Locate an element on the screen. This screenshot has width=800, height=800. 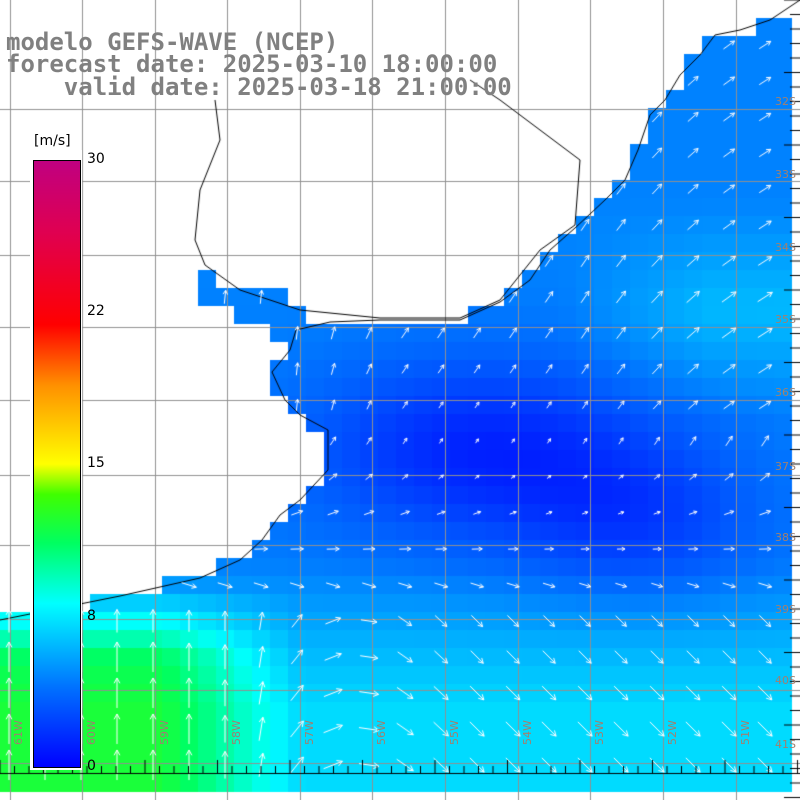
colorbar-label: 0 is located at coordinates (91, 766).